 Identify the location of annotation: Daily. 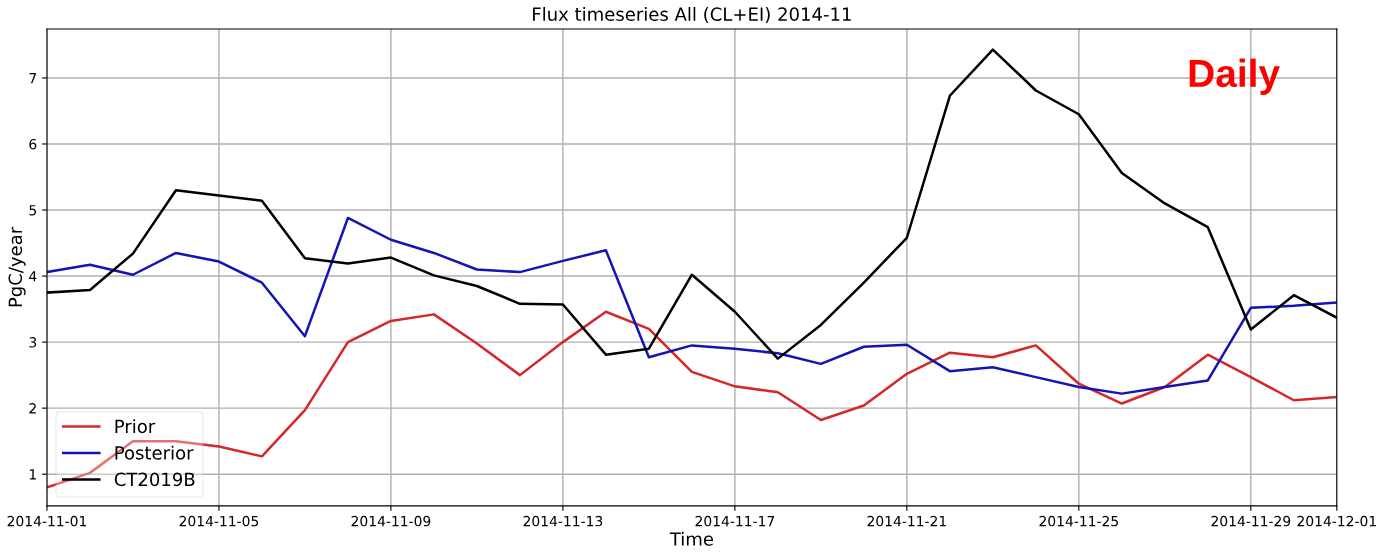
(1234, 76).